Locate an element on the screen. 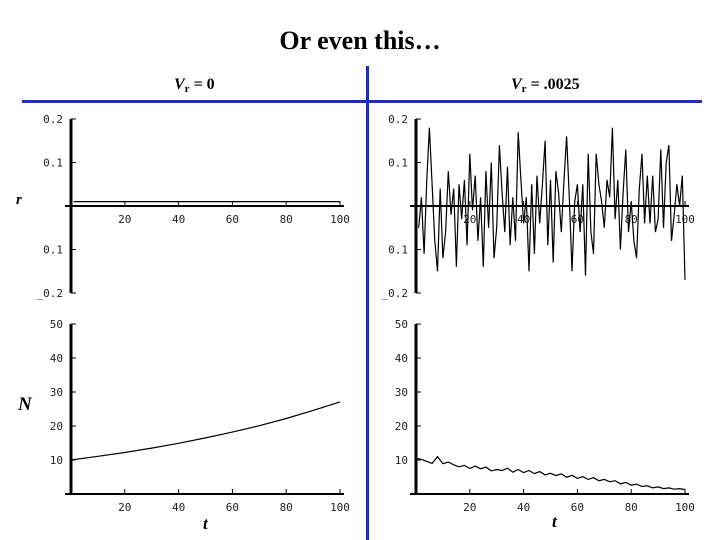 The height and width of the screenshot is (540, 720). column-header-right-value: = .0025 is located at coordinates (553, 84).